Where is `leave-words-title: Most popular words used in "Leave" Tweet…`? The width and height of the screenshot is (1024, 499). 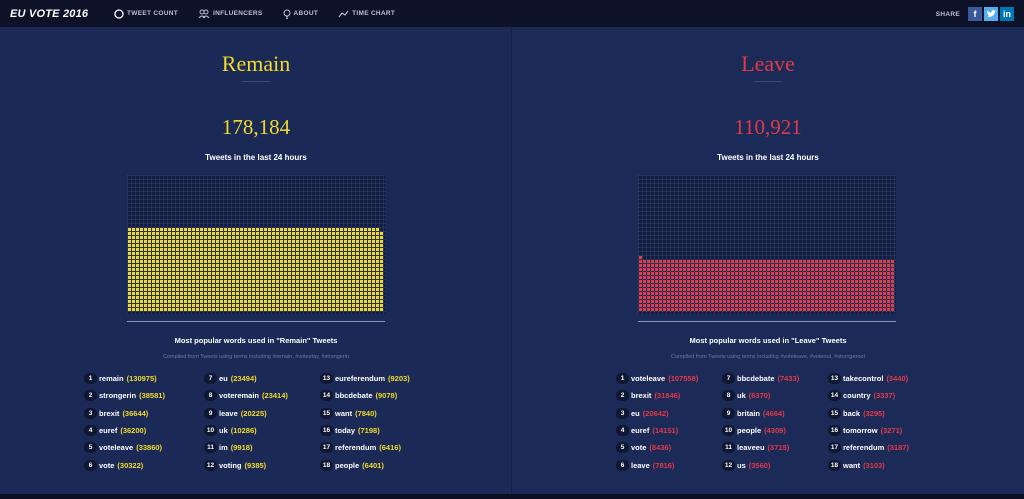
leave-words-title: Most popular words used in "Leave" Tweet… is located at coordinates (768, 340).